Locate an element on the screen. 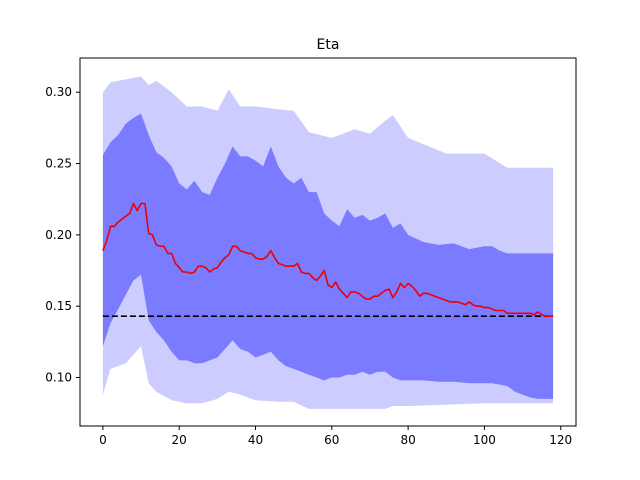  x-tick-label: 40 is located at coordinates (255, 440).